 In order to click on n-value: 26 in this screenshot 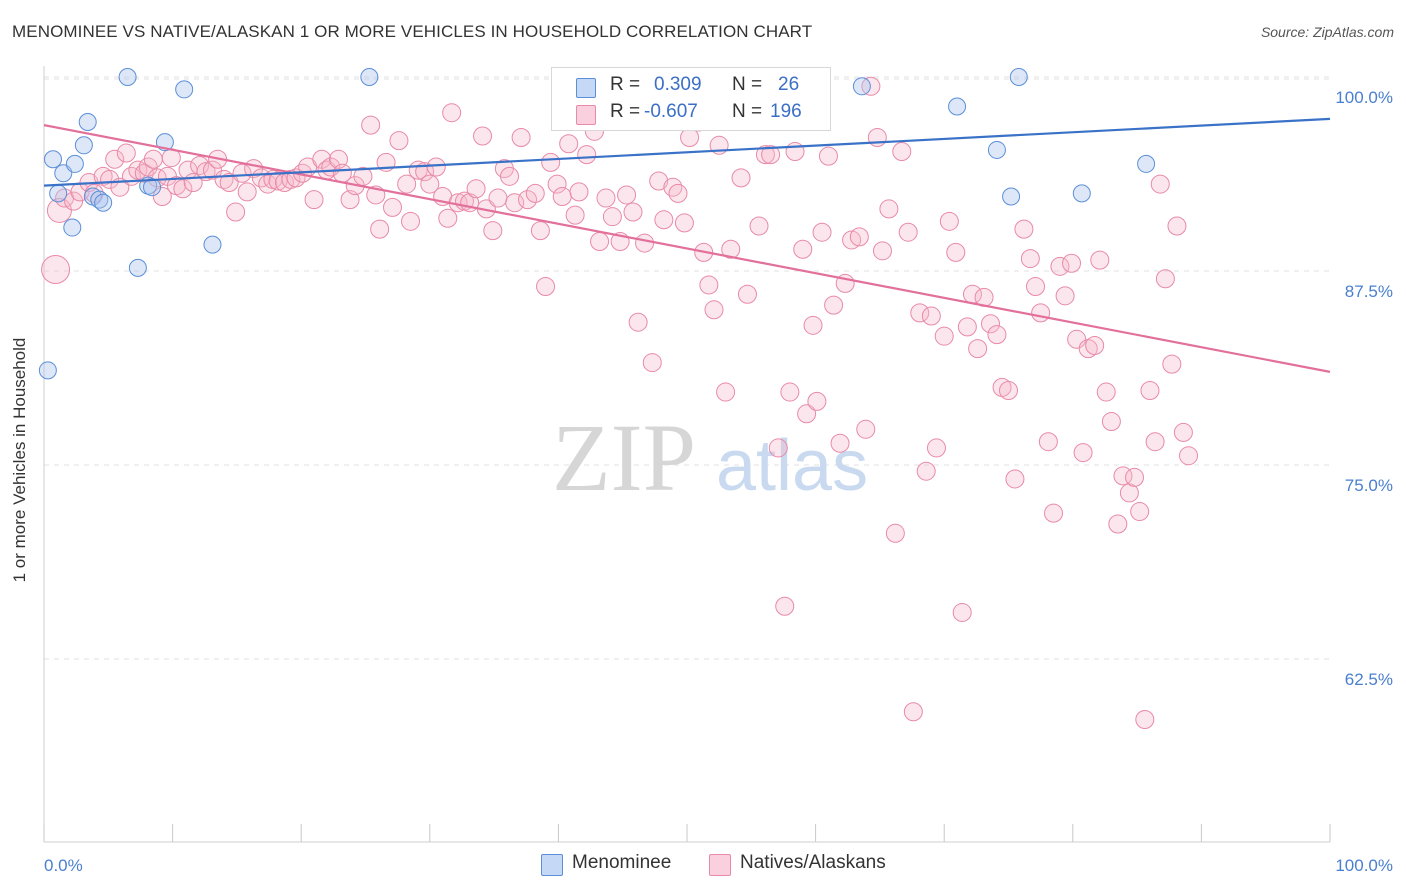, I will do `click(789, 84)`.